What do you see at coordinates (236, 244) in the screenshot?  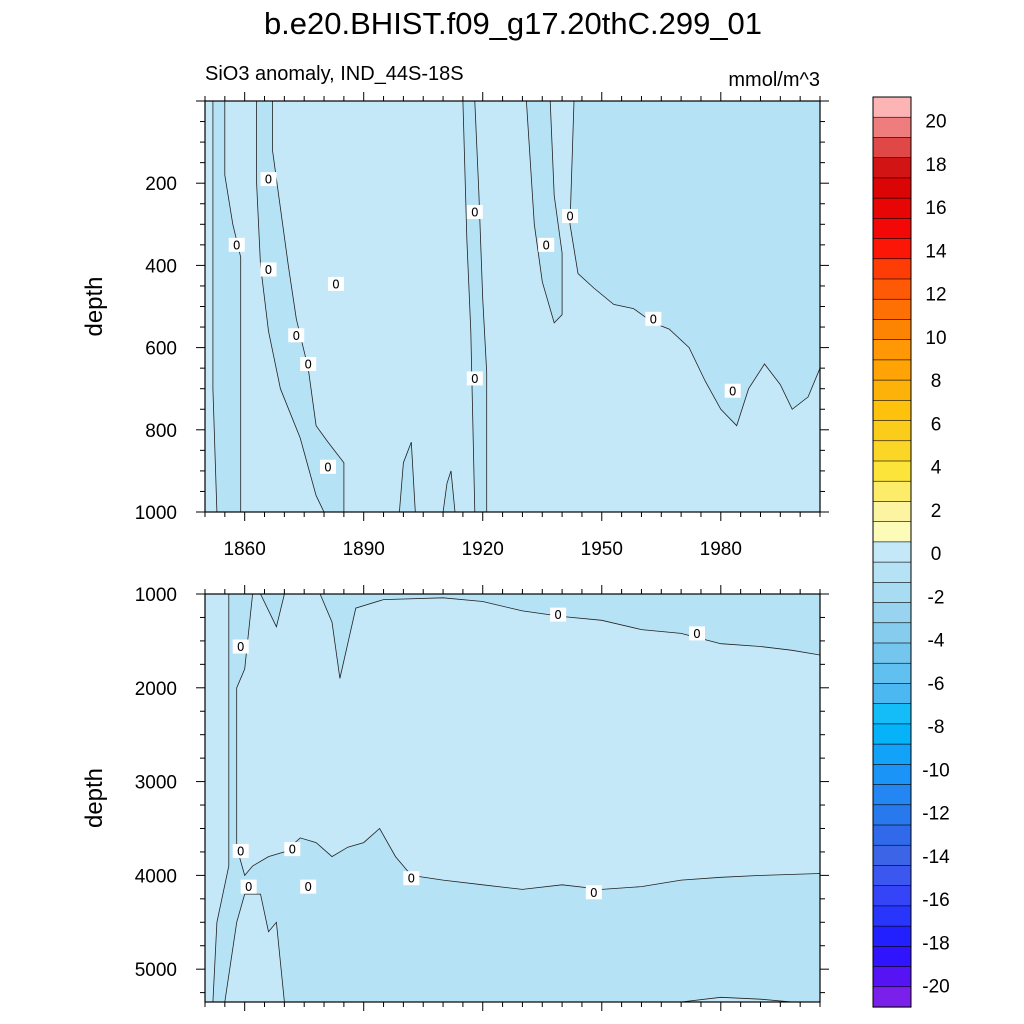 I see `contour-label-upper-0: 0` at bounding box center [236, 244].